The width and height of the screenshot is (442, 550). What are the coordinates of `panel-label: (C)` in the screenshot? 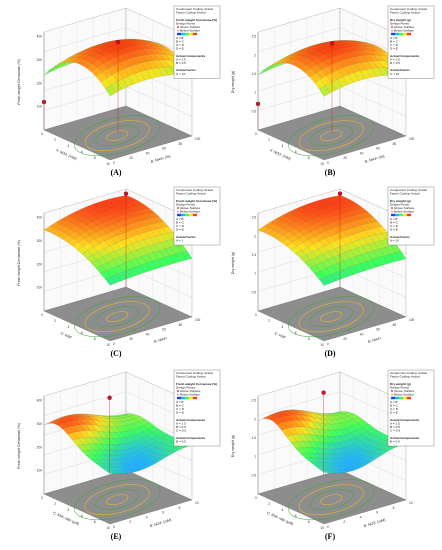 It's located at (116, 353).